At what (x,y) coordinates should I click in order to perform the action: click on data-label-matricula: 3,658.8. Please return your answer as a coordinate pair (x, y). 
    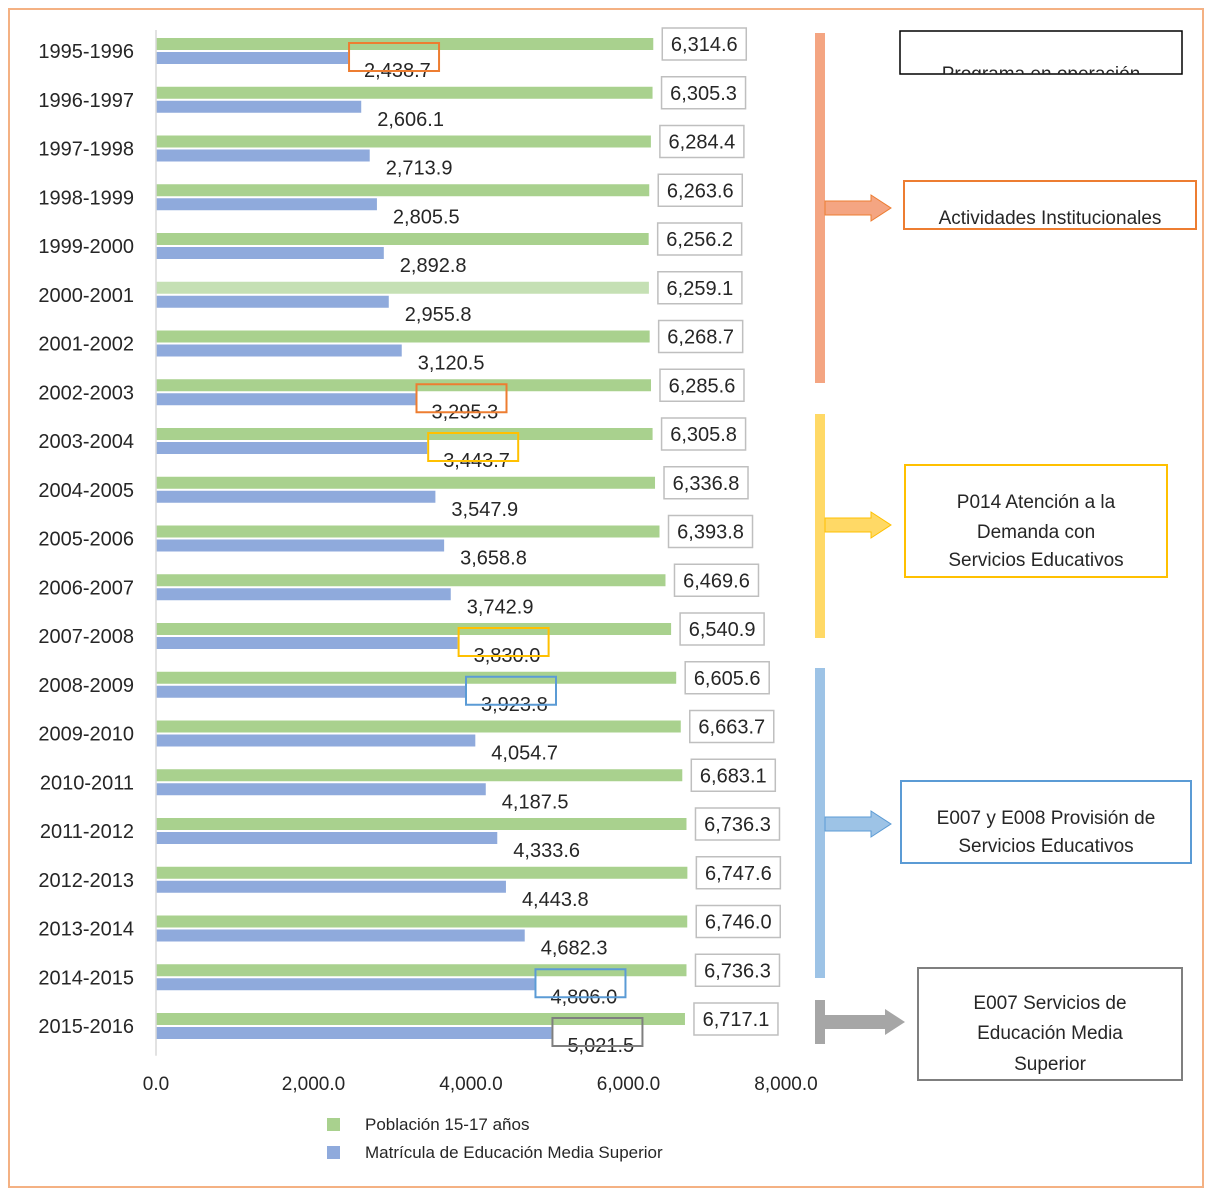
    Looking at the image, I should click on (493, 559).